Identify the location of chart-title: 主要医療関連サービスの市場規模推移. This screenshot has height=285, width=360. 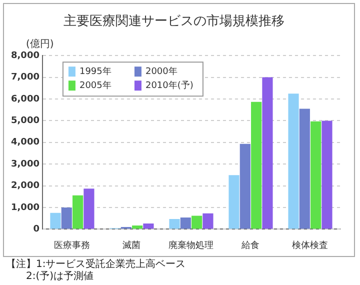
(174, 21).